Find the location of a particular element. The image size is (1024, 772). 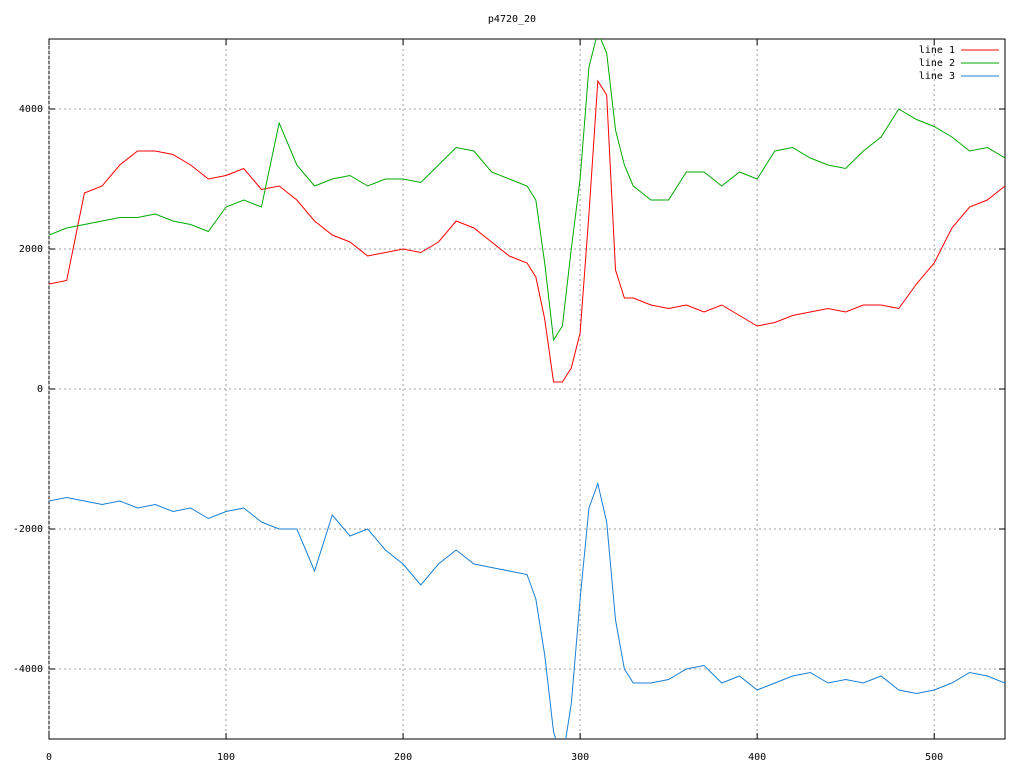

x-tick-label: 0 is located at coordinates (49, 757).